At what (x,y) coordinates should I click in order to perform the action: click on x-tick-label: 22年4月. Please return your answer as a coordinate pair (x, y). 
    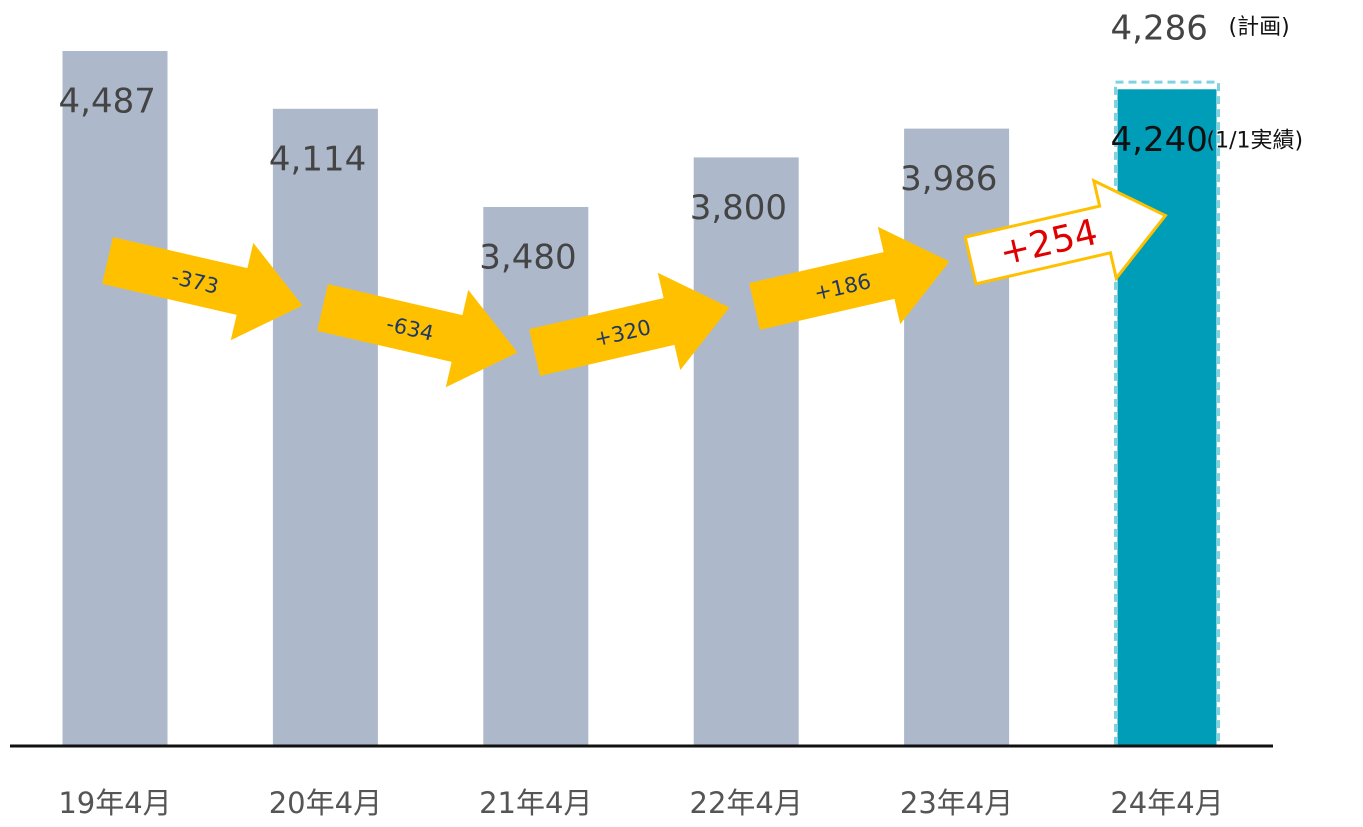
    Looking at the image, I should click on (746, 803).